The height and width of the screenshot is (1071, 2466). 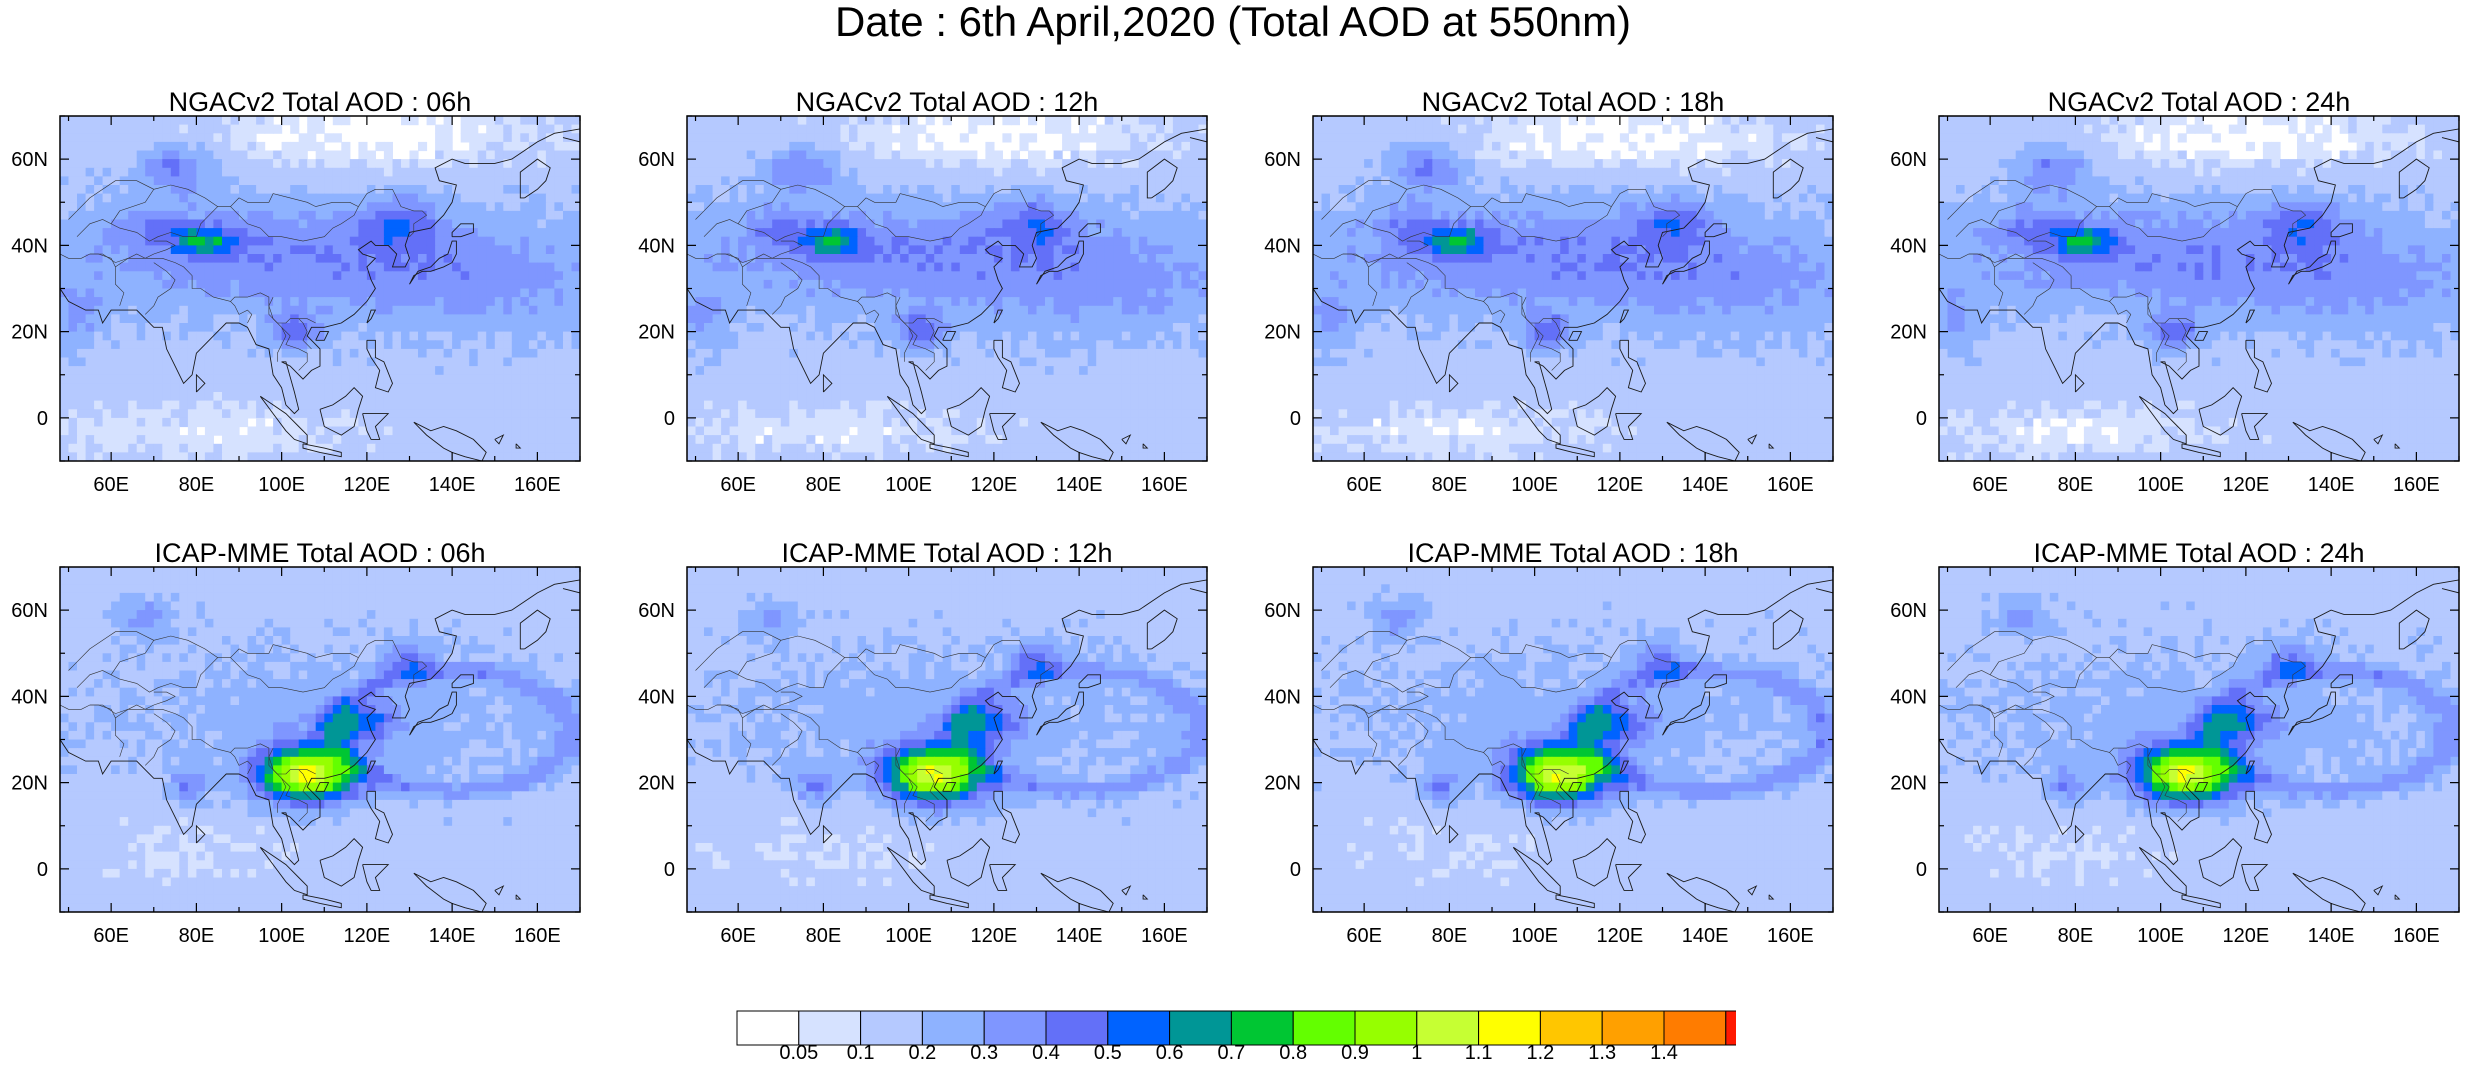 I want to click on aod-field, so click(x=947, y=739).